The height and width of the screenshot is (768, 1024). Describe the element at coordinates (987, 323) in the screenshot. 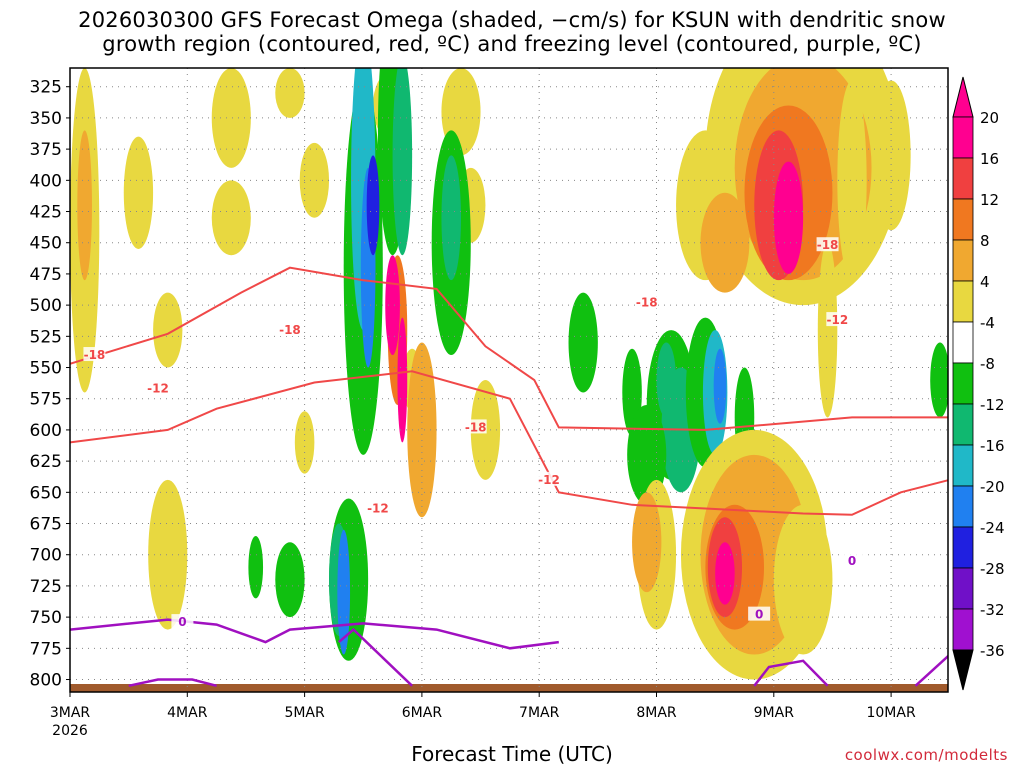

I see `colorbar-tick-label: -4` at that location.